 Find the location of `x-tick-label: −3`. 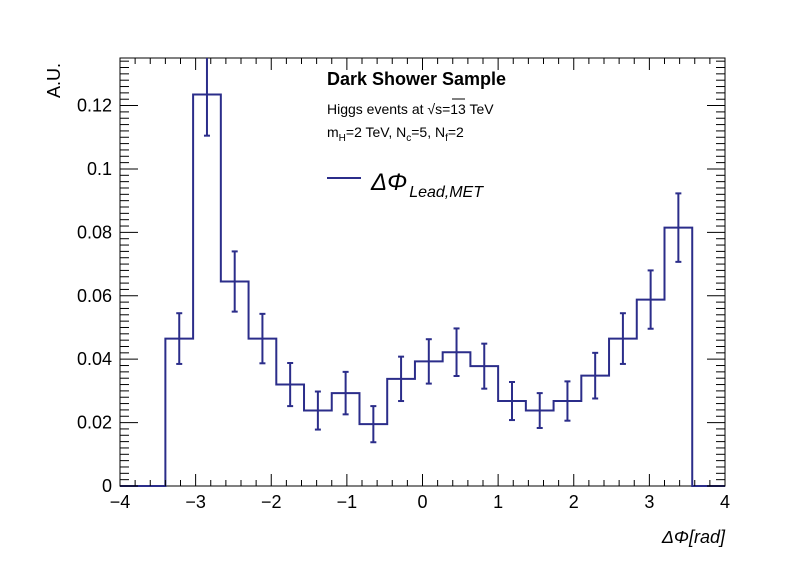

x-tick-label: −3 is located at coordinates (195, 502).